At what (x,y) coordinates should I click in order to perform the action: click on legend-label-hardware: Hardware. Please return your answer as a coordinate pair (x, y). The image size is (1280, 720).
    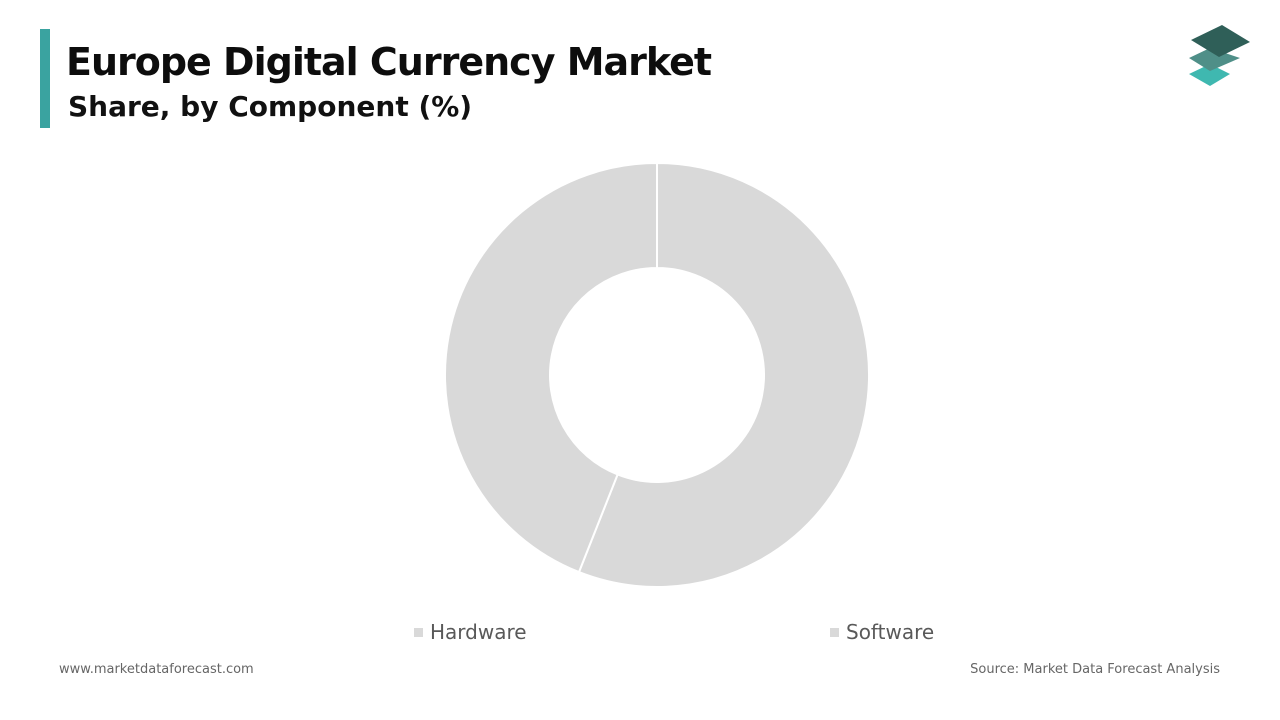
    Looking at the image, I should click on (478, 632).